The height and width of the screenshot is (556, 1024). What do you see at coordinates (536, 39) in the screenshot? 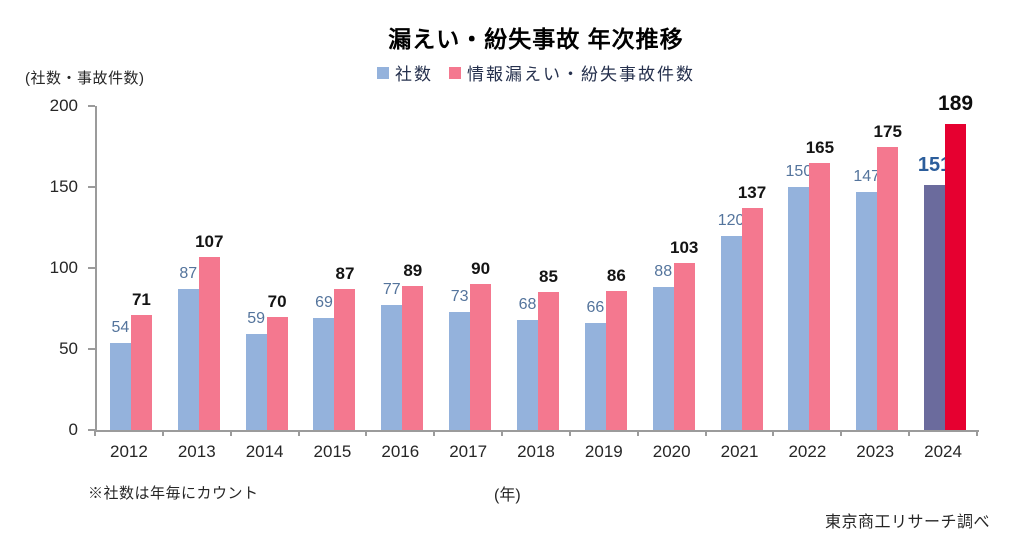
I see `chart-title: 漏えい・紛失事故 年次推移` at bounding box center [536, 39].